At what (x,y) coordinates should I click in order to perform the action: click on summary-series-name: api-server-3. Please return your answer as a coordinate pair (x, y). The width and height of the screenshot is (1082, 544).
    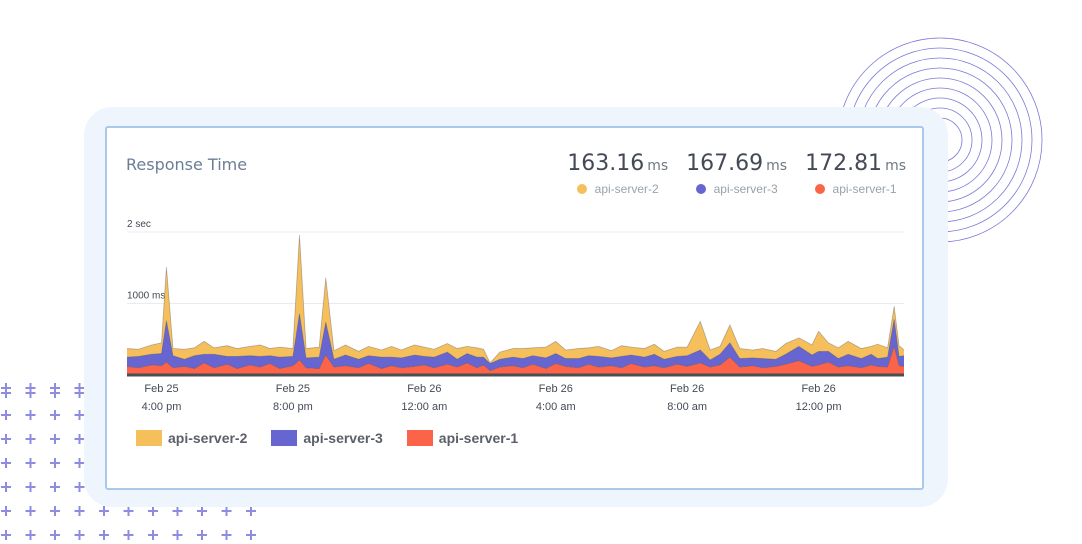
    Looking at the image, I should click on (745, 189).